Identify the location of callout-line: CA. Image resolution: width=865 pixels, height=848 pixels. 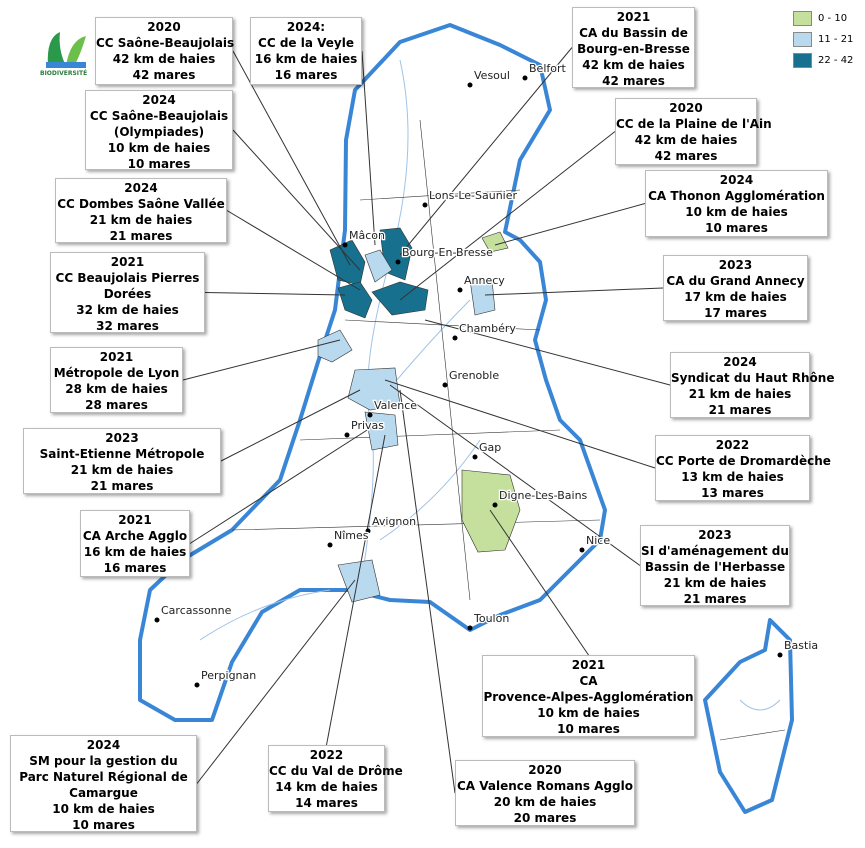
(588, 681).